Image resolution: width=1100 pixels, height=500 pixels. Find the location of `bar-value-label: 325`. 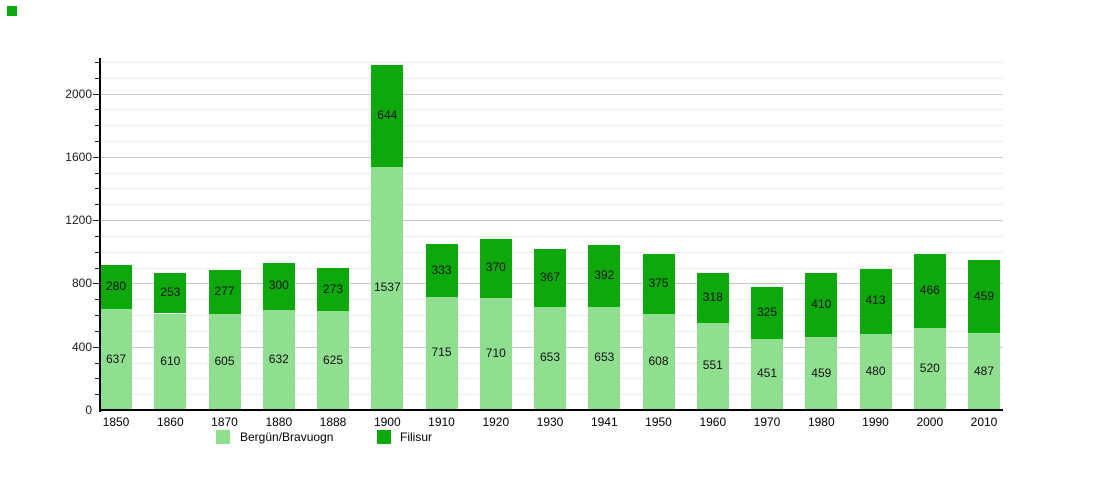

bar-value-label: 325 is located at coordinates (767, 311).